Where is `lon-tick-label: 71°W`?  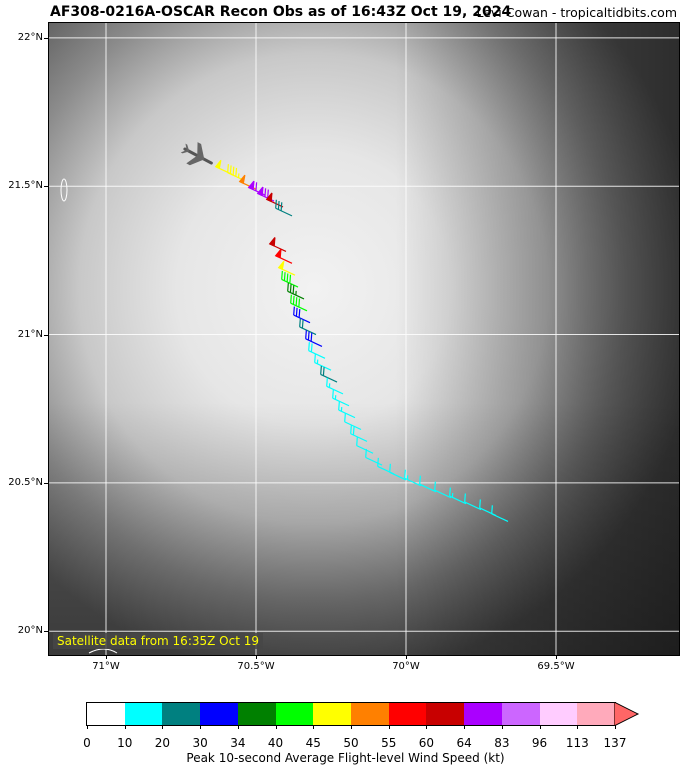 lon-tick-label: 71°W is located at coordinates (106, 666).